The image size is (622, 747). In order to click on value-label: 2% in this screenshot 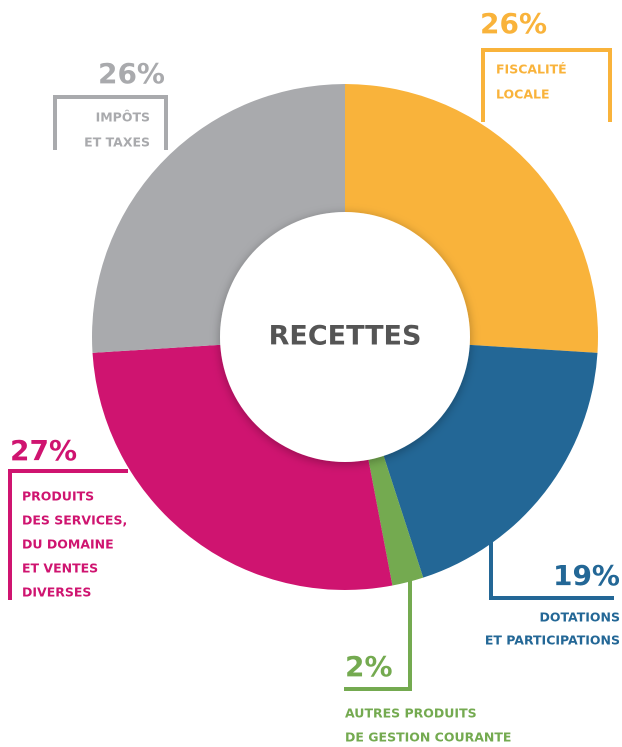, I will do `click(369, 666)`.